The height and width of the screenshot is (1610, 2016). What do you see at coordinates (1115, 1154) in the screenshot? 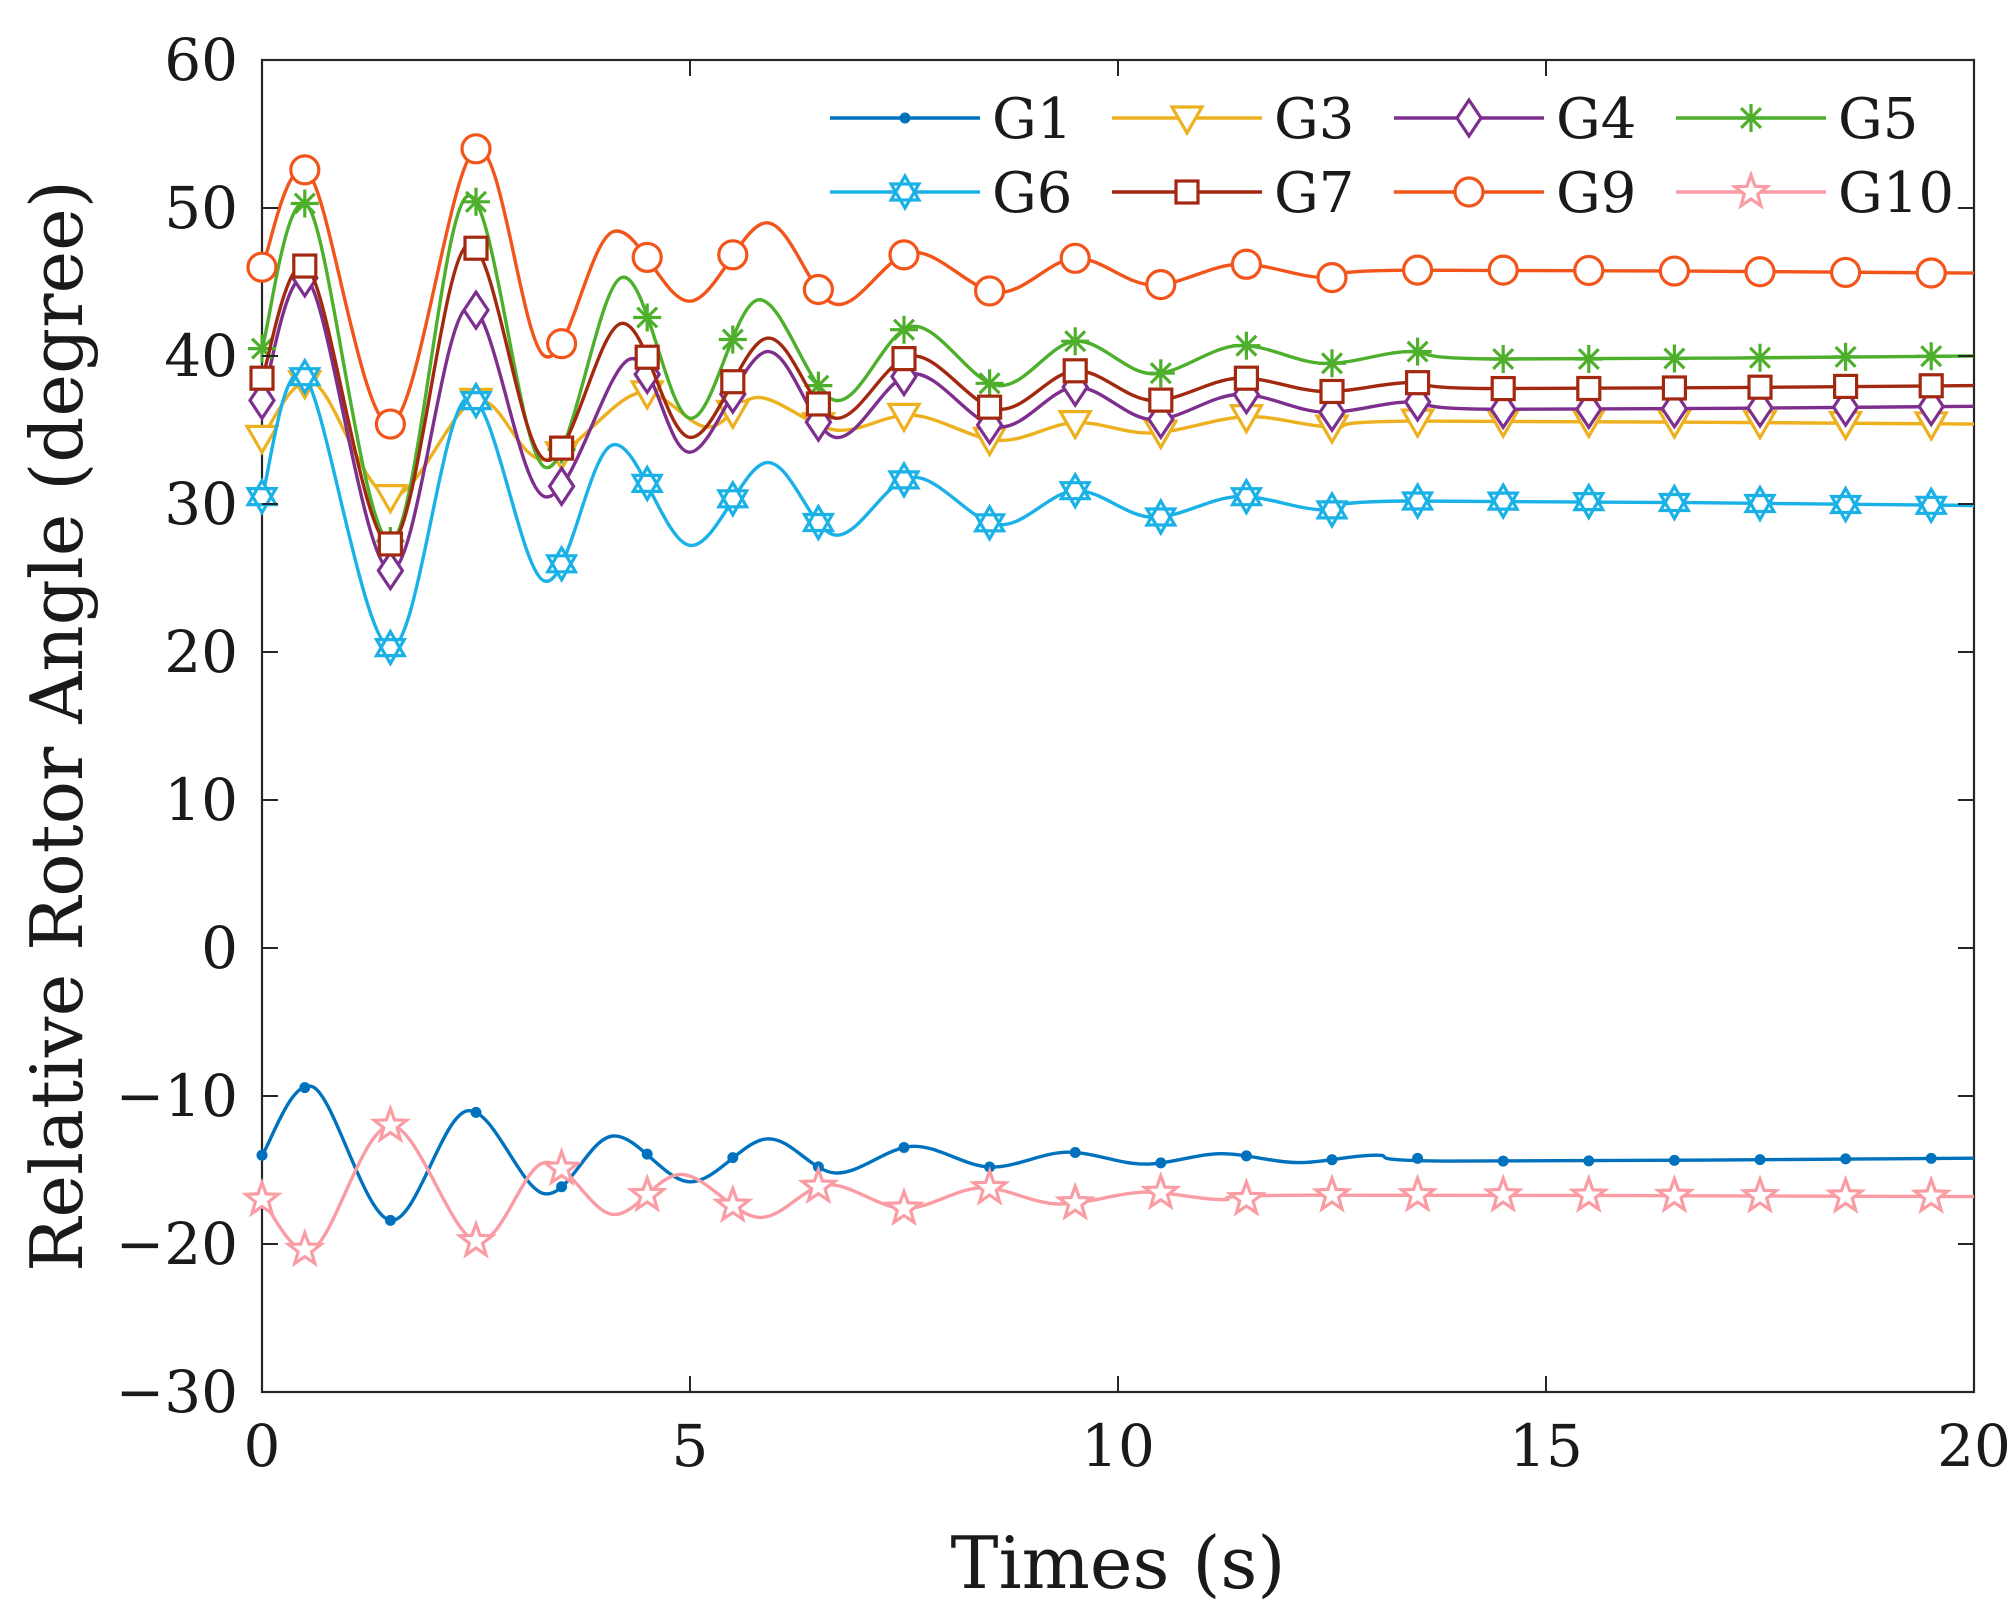
I see `series-g1` at bounding box center [1115, 1154].